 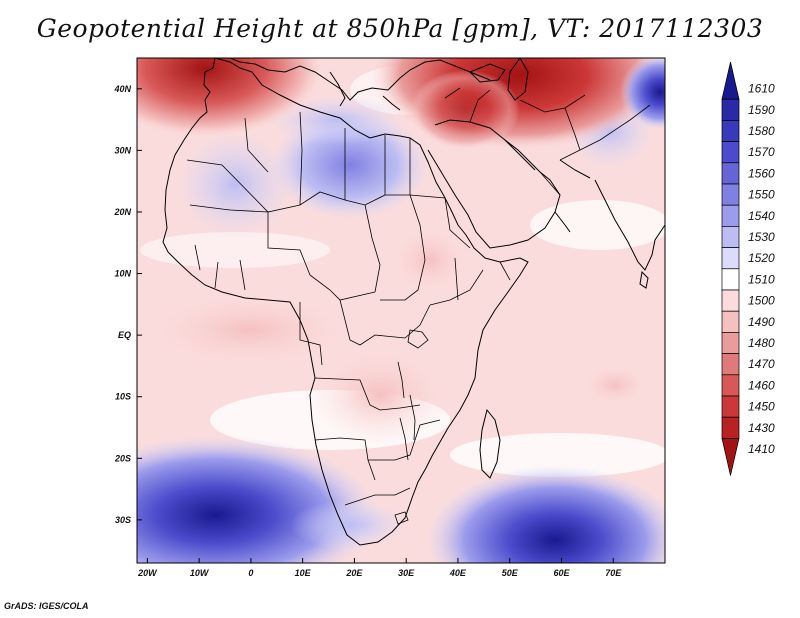 I want to click on colorbar-label: 1490, so click(x=761, y=322).